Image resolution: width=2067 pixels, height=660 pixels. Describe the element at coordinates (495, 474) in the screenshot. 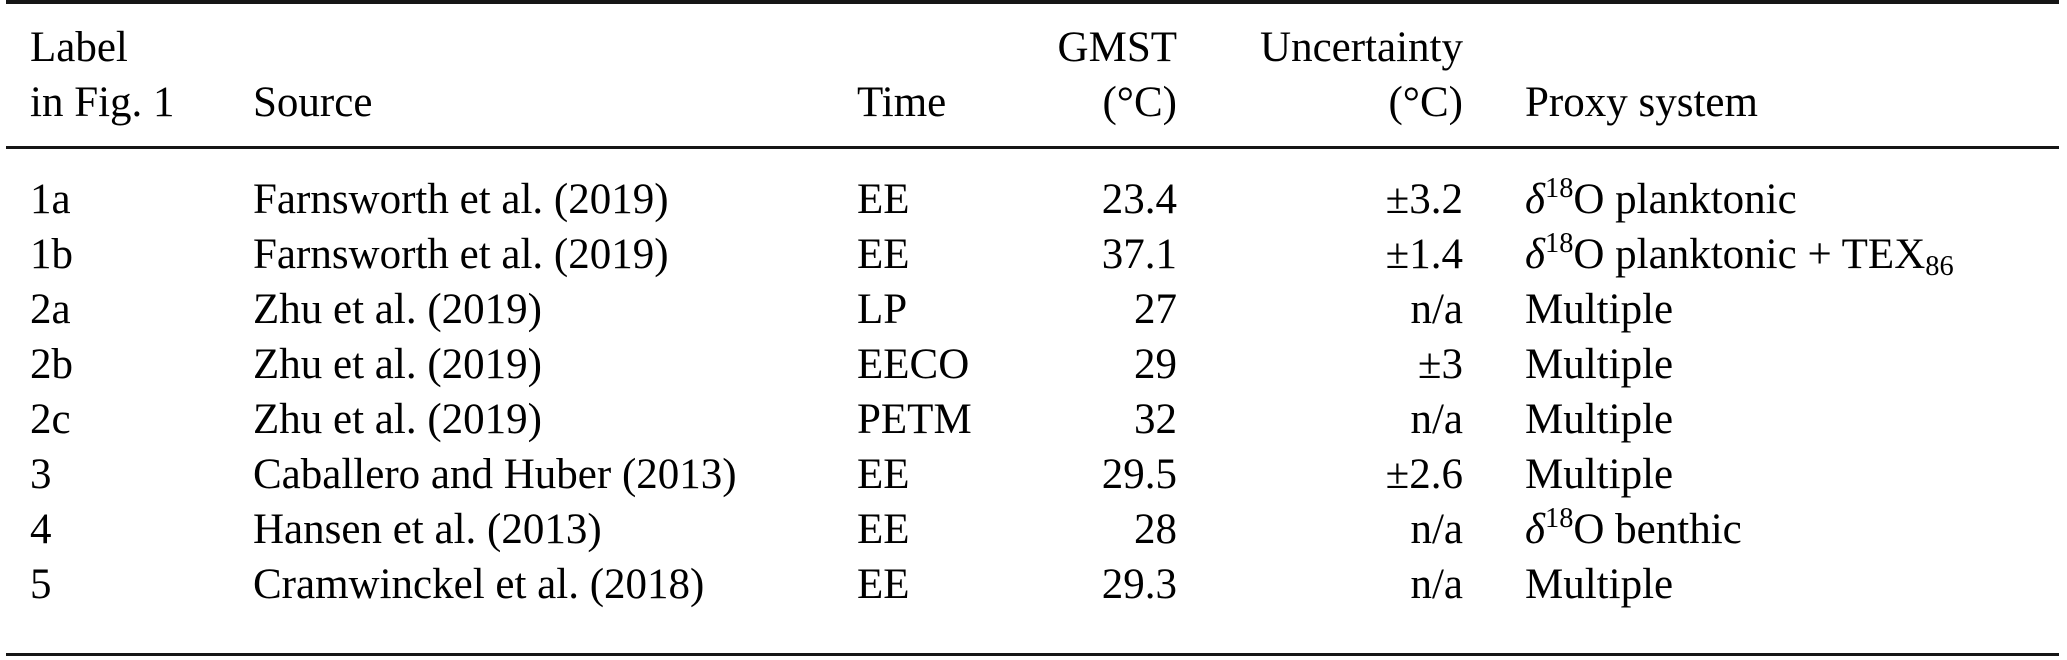

I see `cell-source: Caballero and Huber (2013)` at that location.